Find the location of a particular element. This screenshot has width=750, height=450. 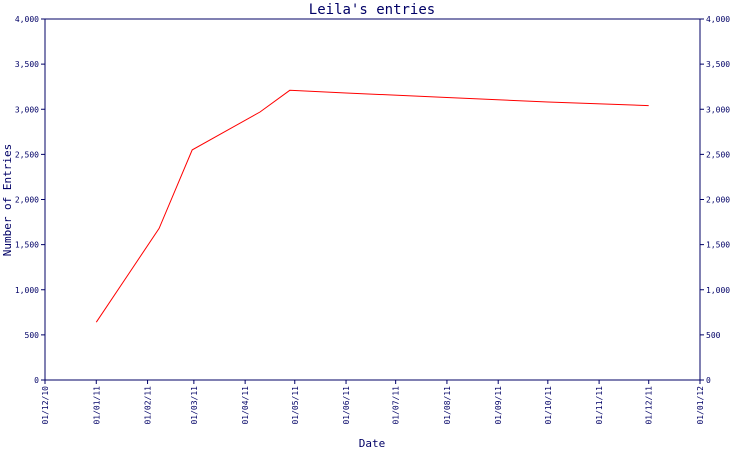

y-tick-label-right: 4,000 is located at coordinates (718, 19).